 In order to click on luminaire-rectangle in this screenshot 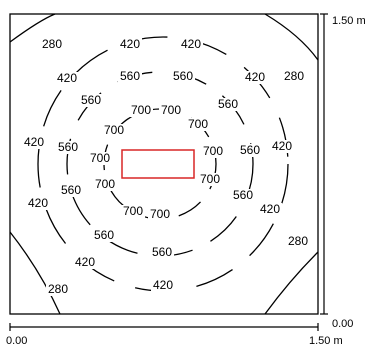, I will do `click(158, 164)`.